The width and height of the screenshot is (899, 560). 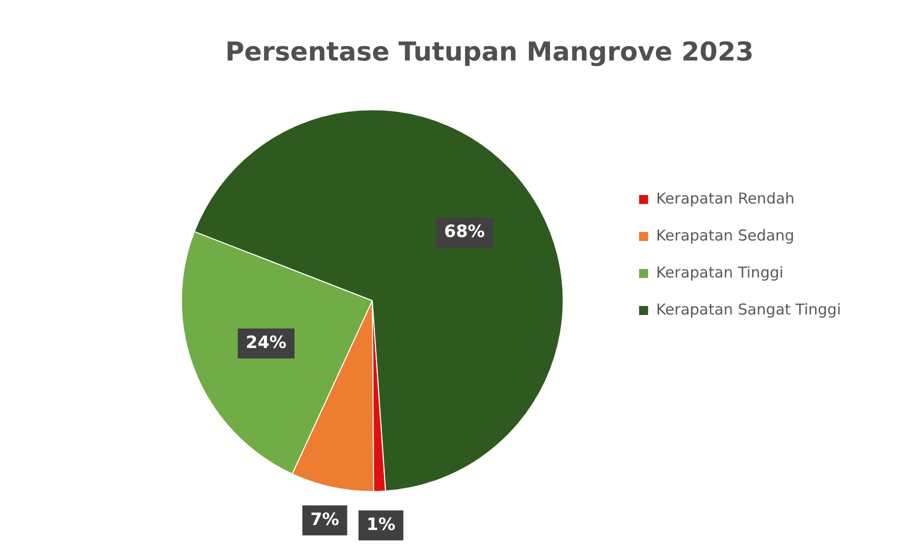 I want to click on data-label: 1%, so click(x=381, y=524).